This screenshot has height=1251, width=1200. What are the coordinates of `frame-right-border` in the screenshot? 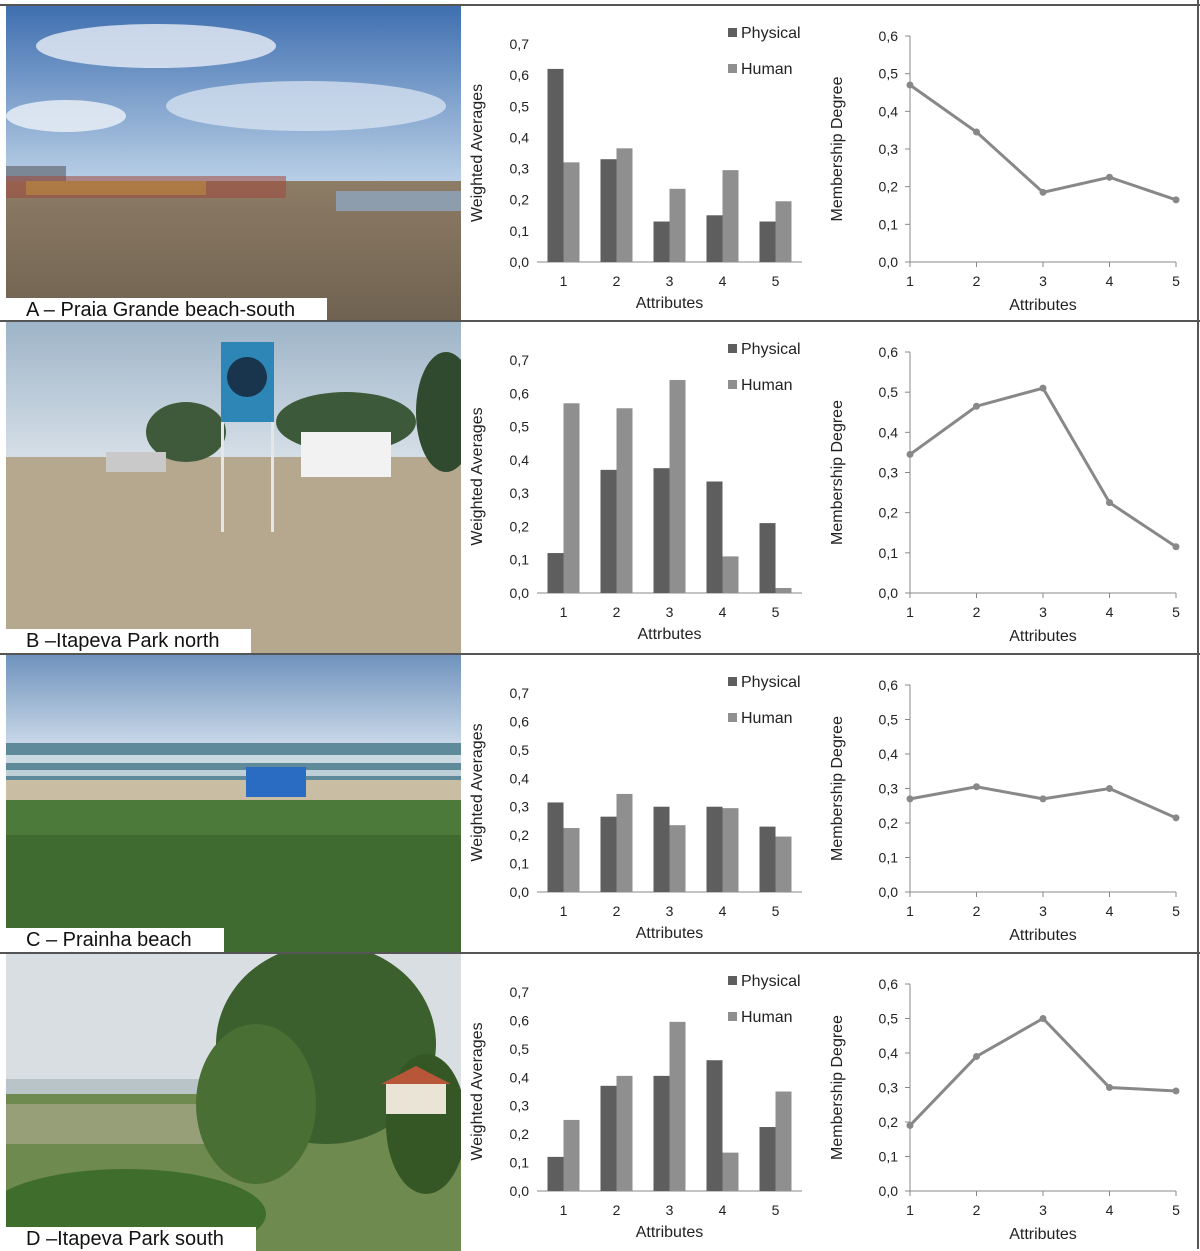 It's located at (1198, 624).